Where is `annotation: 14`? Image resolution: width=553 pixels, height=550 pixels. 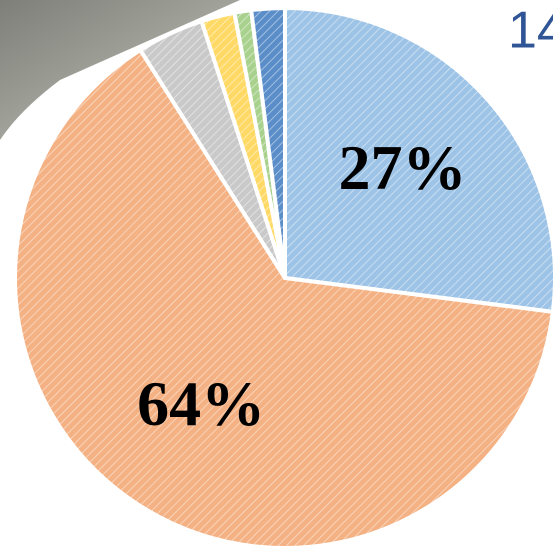
annotation: 14 is located at coordinates (530, 31).